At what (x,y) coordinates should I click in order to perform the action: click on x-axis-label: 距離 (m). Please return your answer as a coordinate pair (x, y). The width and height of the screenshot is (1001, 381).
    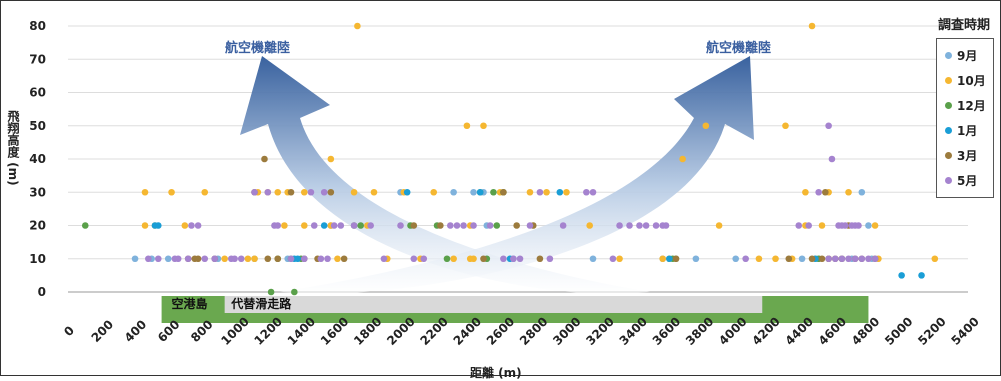
    Looking at the image, I should click on (496, 373).